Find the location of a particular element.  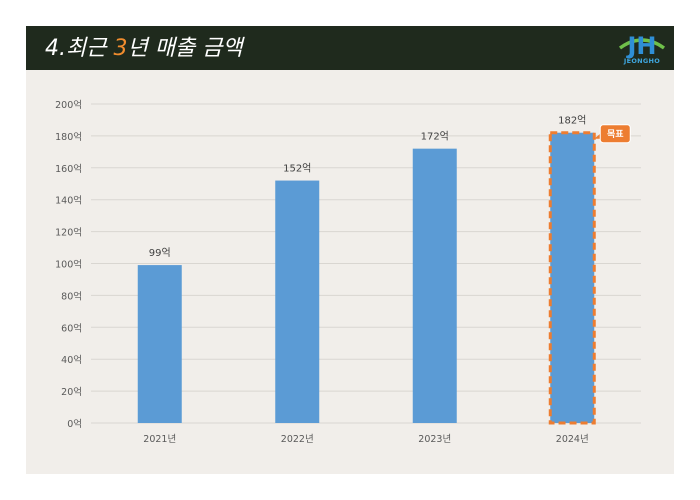

data-label: 182억 is located at coordinates (572, 121).